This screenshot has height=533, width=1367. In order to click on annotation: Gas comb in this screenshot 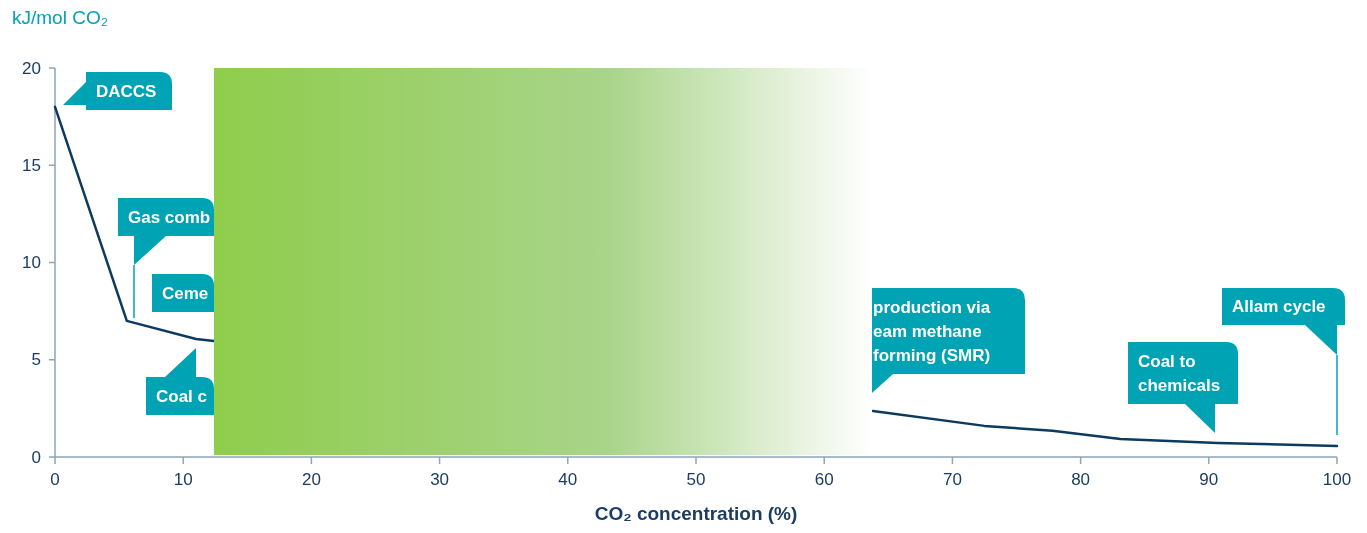, I will do `click(169, 217)`.